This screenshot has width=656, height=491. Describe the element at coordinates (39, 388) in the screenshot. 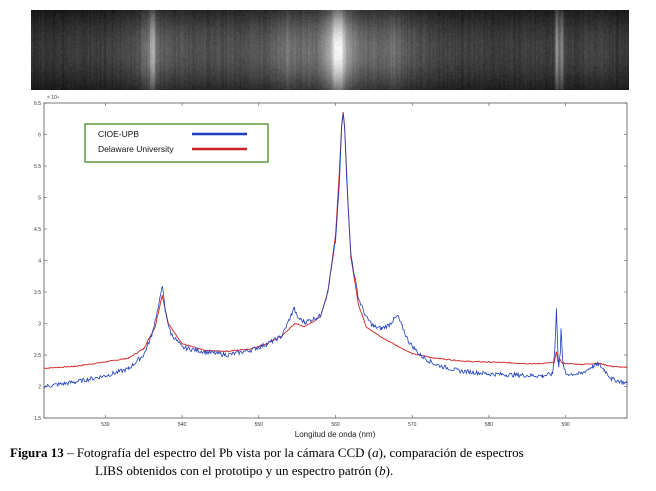

I see `y-tick-label: 2` at that location.